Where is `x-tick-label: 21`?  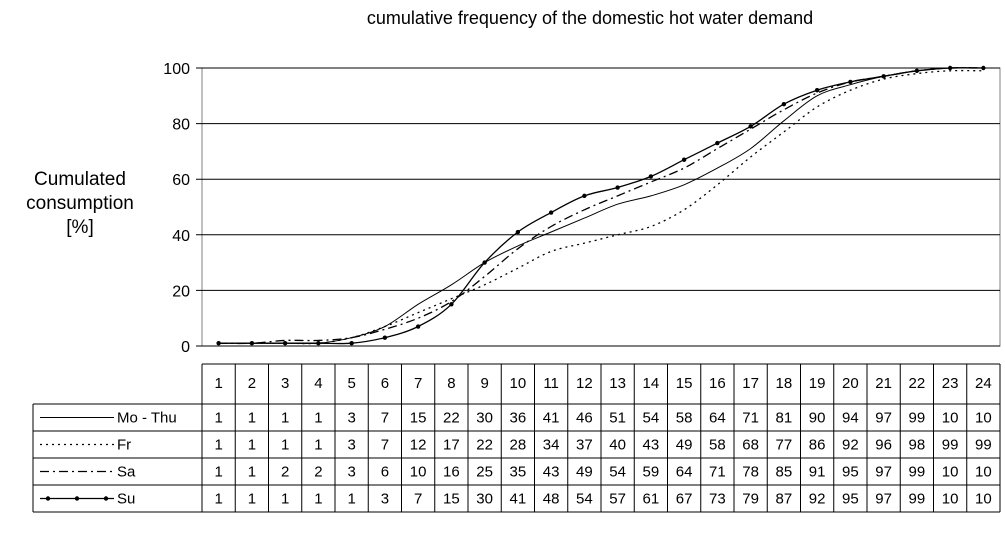
x-tick-label: 21 is located at coordinates (883, 383).